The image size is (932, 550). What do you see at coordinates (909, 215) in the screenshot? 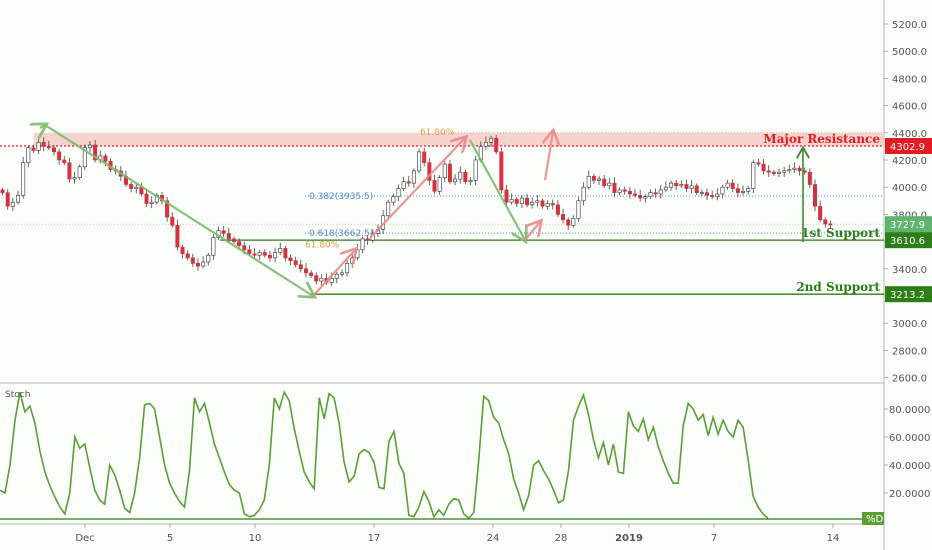
I see `price-tick-label: 3800.0` at bounding box center [909, 215].